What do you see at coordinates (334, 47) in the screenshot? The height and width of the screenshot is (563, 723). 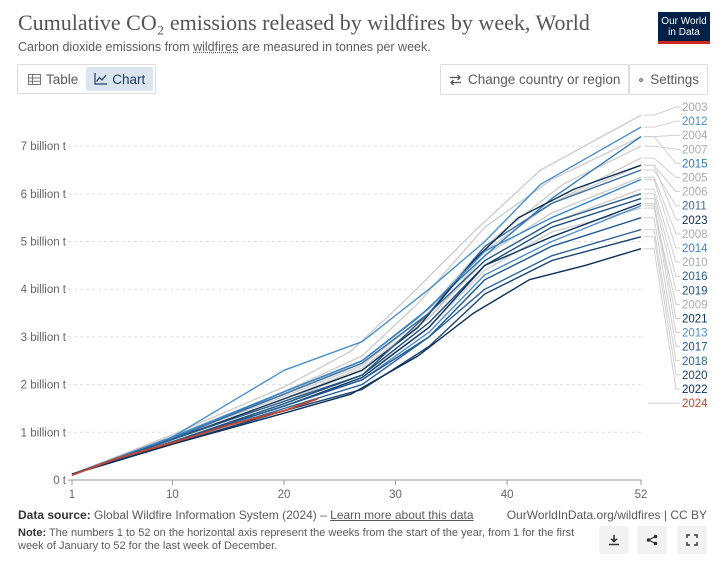 I see `subtitle-suffix: are measured in tonnes per week.` at bounding box center [334, 47].